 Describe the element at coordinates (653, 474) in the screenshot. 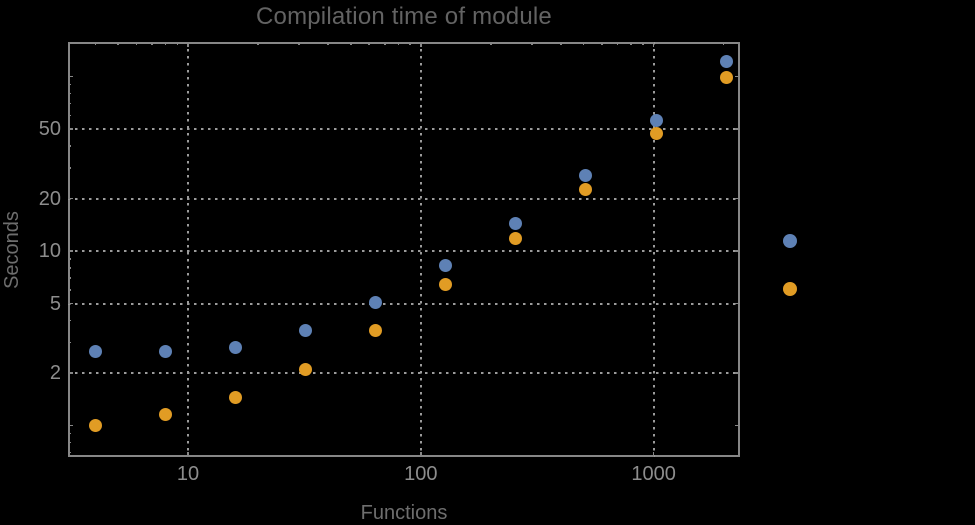

I see `x-tick-label-1000: 1000` at that location.